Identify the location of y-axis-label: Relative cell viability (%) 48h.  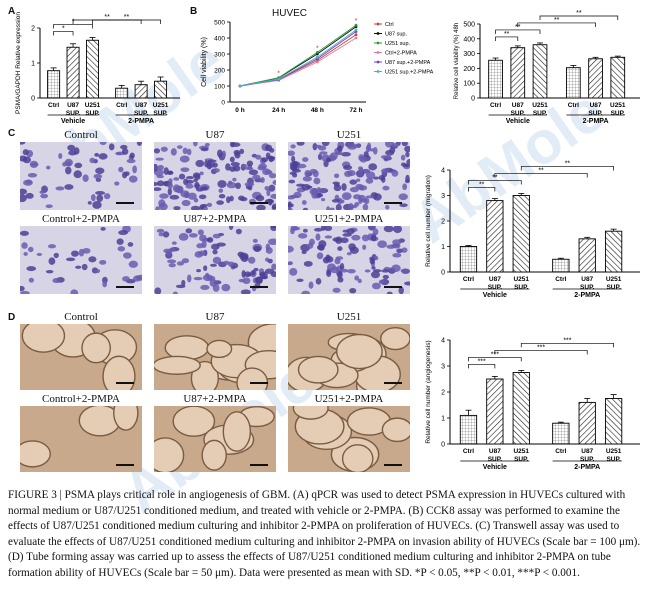
(457, 61).